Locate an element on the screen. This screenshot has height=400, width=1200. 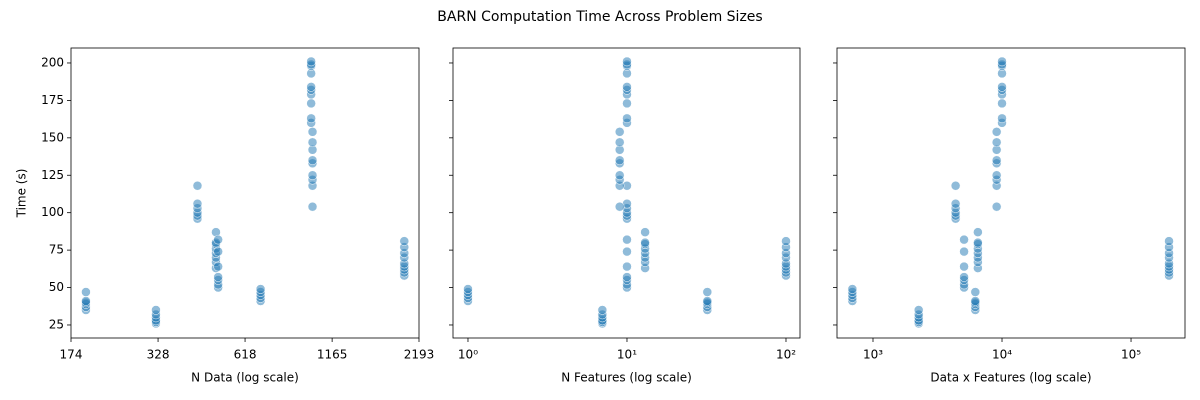
x-tick-label: 10⁰ is located at coordinates (468, 355).